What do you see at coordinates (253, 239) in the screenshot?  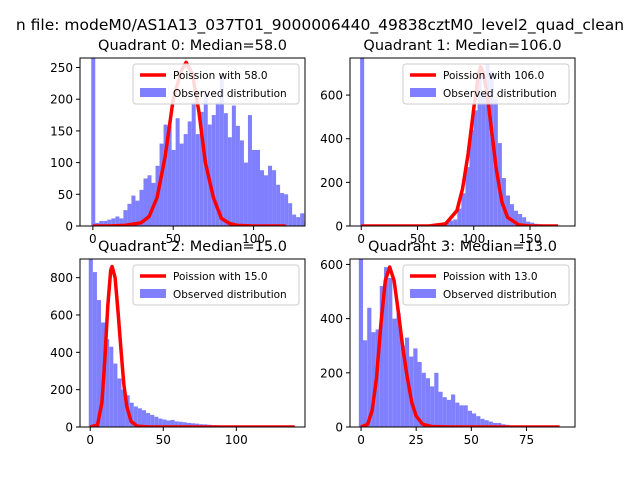 I see `x-tick-label: 100` at bounding box center [253, 239].